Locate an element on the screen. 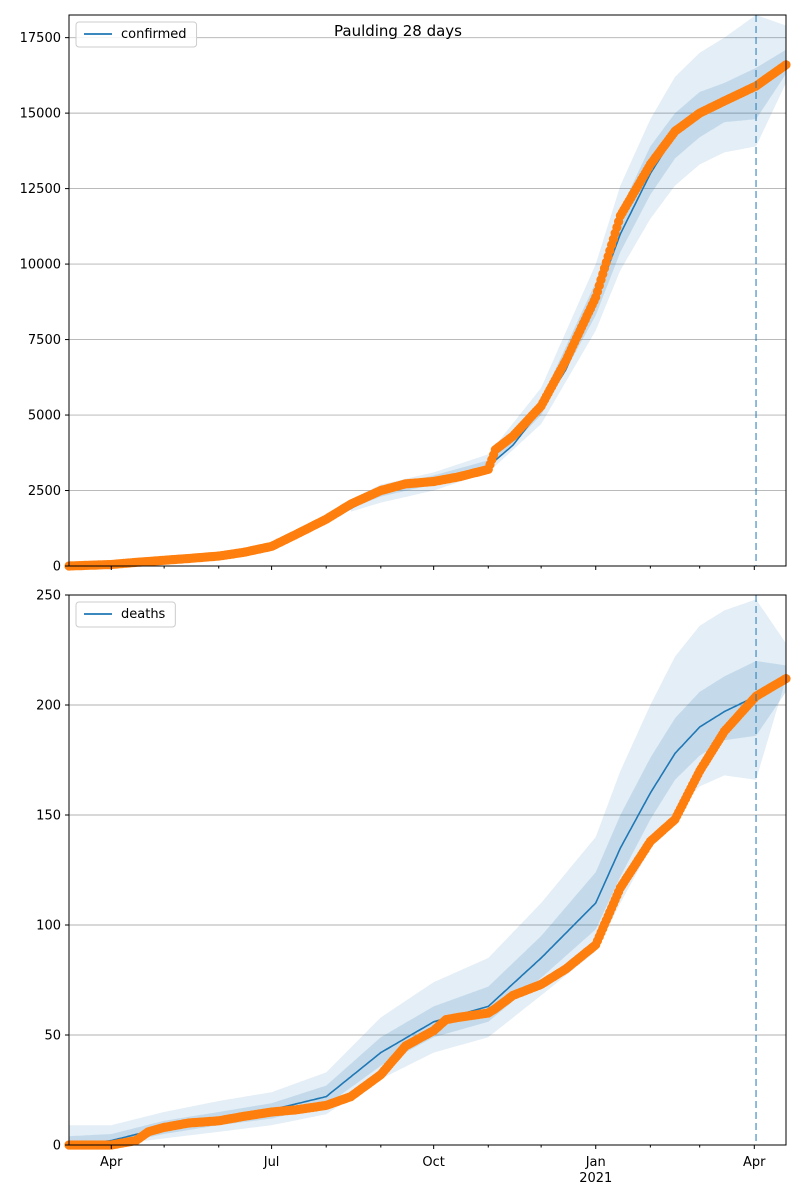  confirmed-y-tick-label: 7500 is located at coordinates (44, 340).